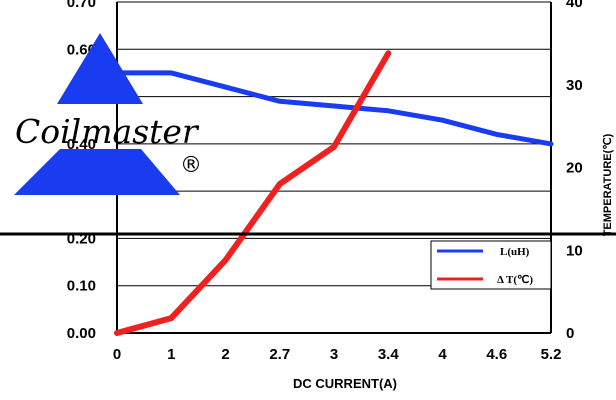  Describe the element at coordinates (279, 354) in the screenshot. I see `x-tick-label: 2.7` at that location.